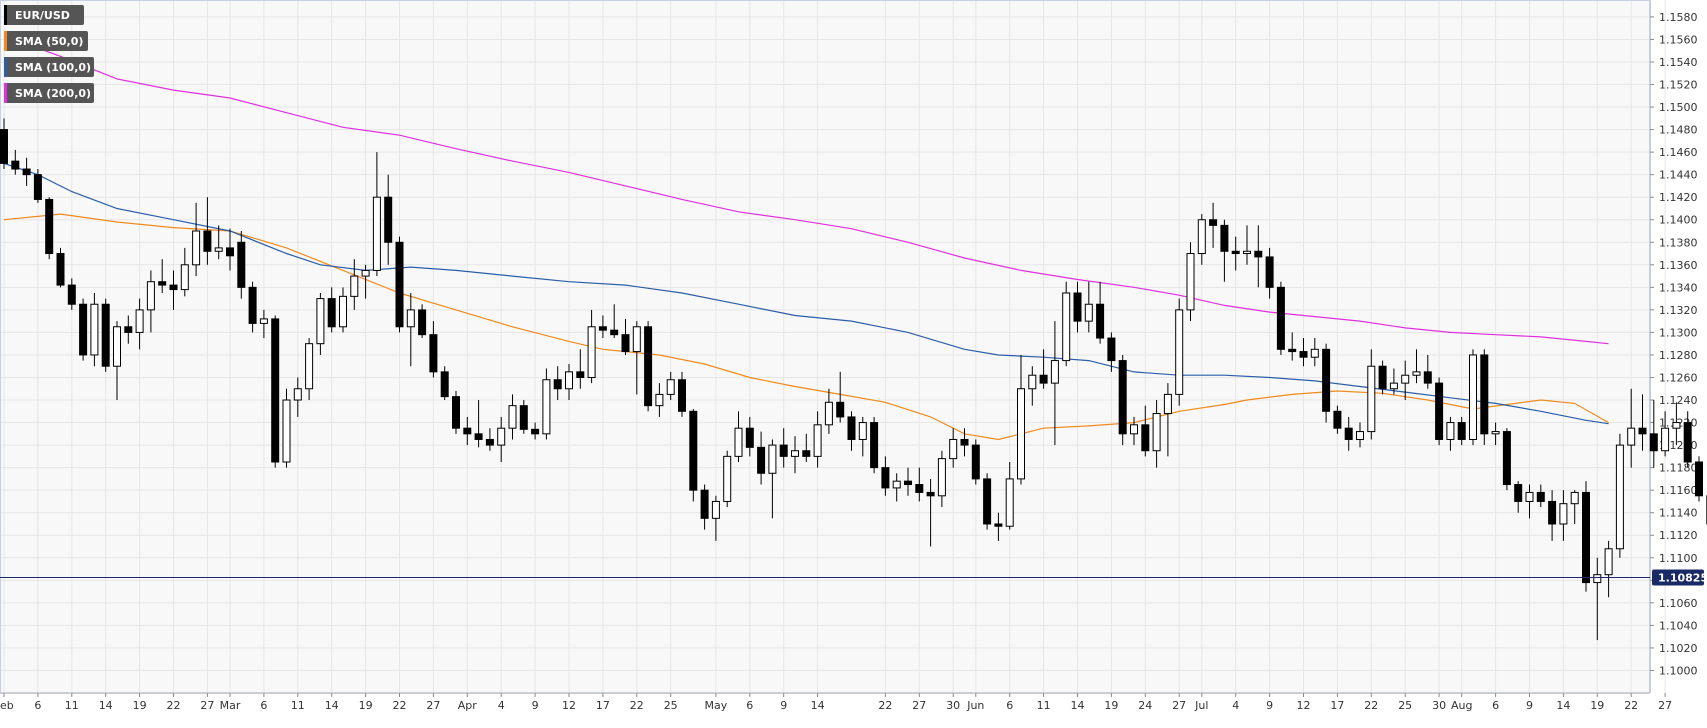  What do you see at coordinates (468, 705) in the screenshot?
I see `x-tick-label: Apr` at bounding box center [468, 705].